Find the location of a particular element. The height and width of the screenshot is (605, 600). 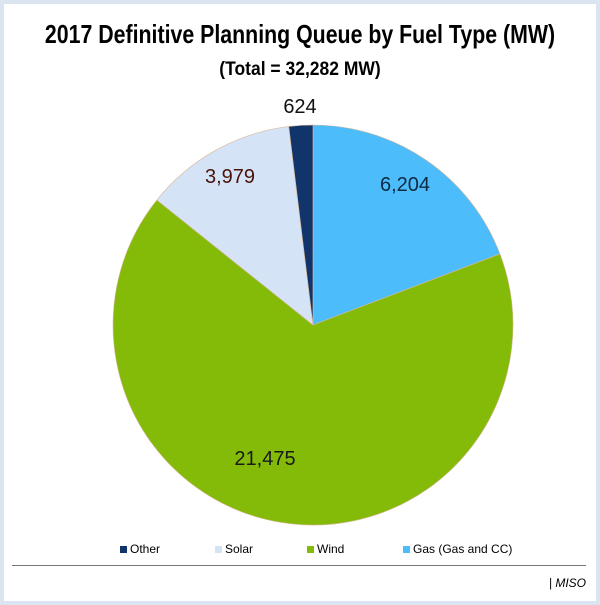

pie-slice-gas is located at coordinates (406, 225).